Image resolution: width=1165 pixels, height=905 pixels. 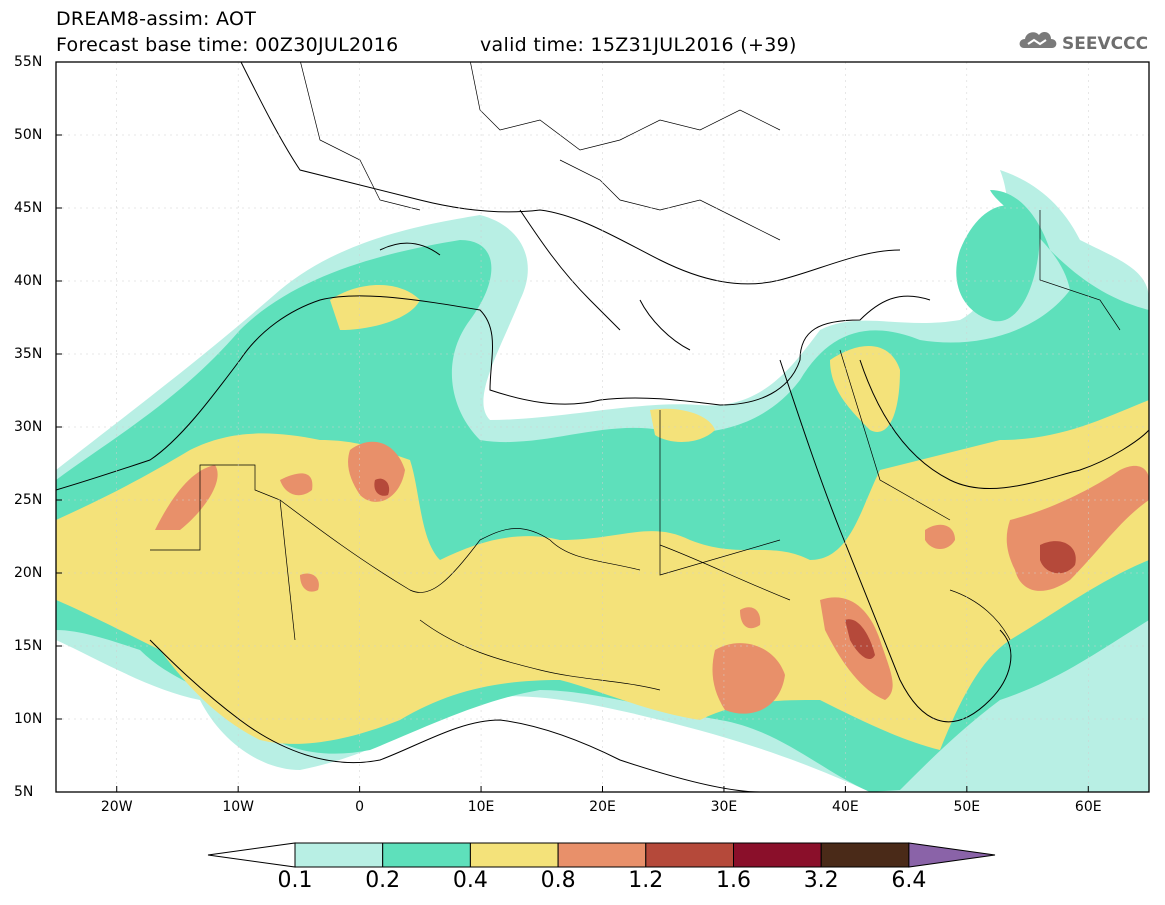 What do you see at coordinates (360, 807) in the screenshot?
I see `lon-tick-label: 0` at bounding box center [360, 807].